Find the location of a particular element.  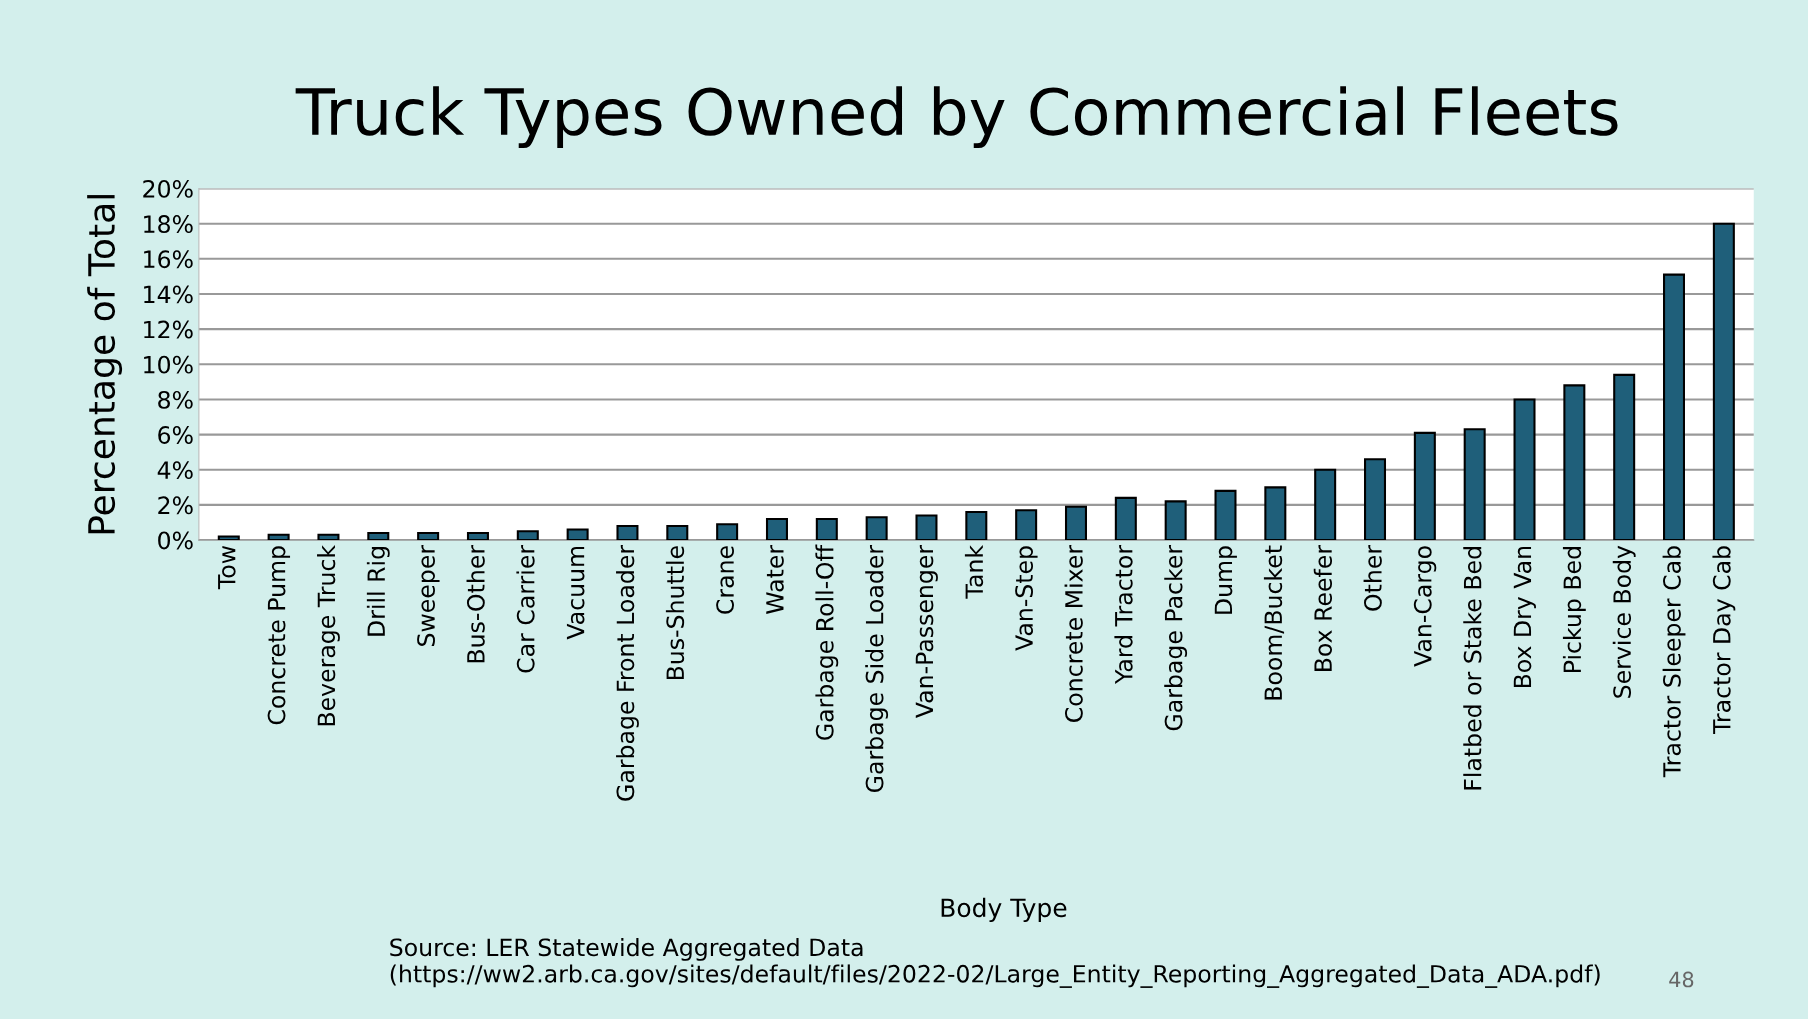

chart-title: Truck Types Owned by Commercial Fleets is located at coordinates (956, 117).